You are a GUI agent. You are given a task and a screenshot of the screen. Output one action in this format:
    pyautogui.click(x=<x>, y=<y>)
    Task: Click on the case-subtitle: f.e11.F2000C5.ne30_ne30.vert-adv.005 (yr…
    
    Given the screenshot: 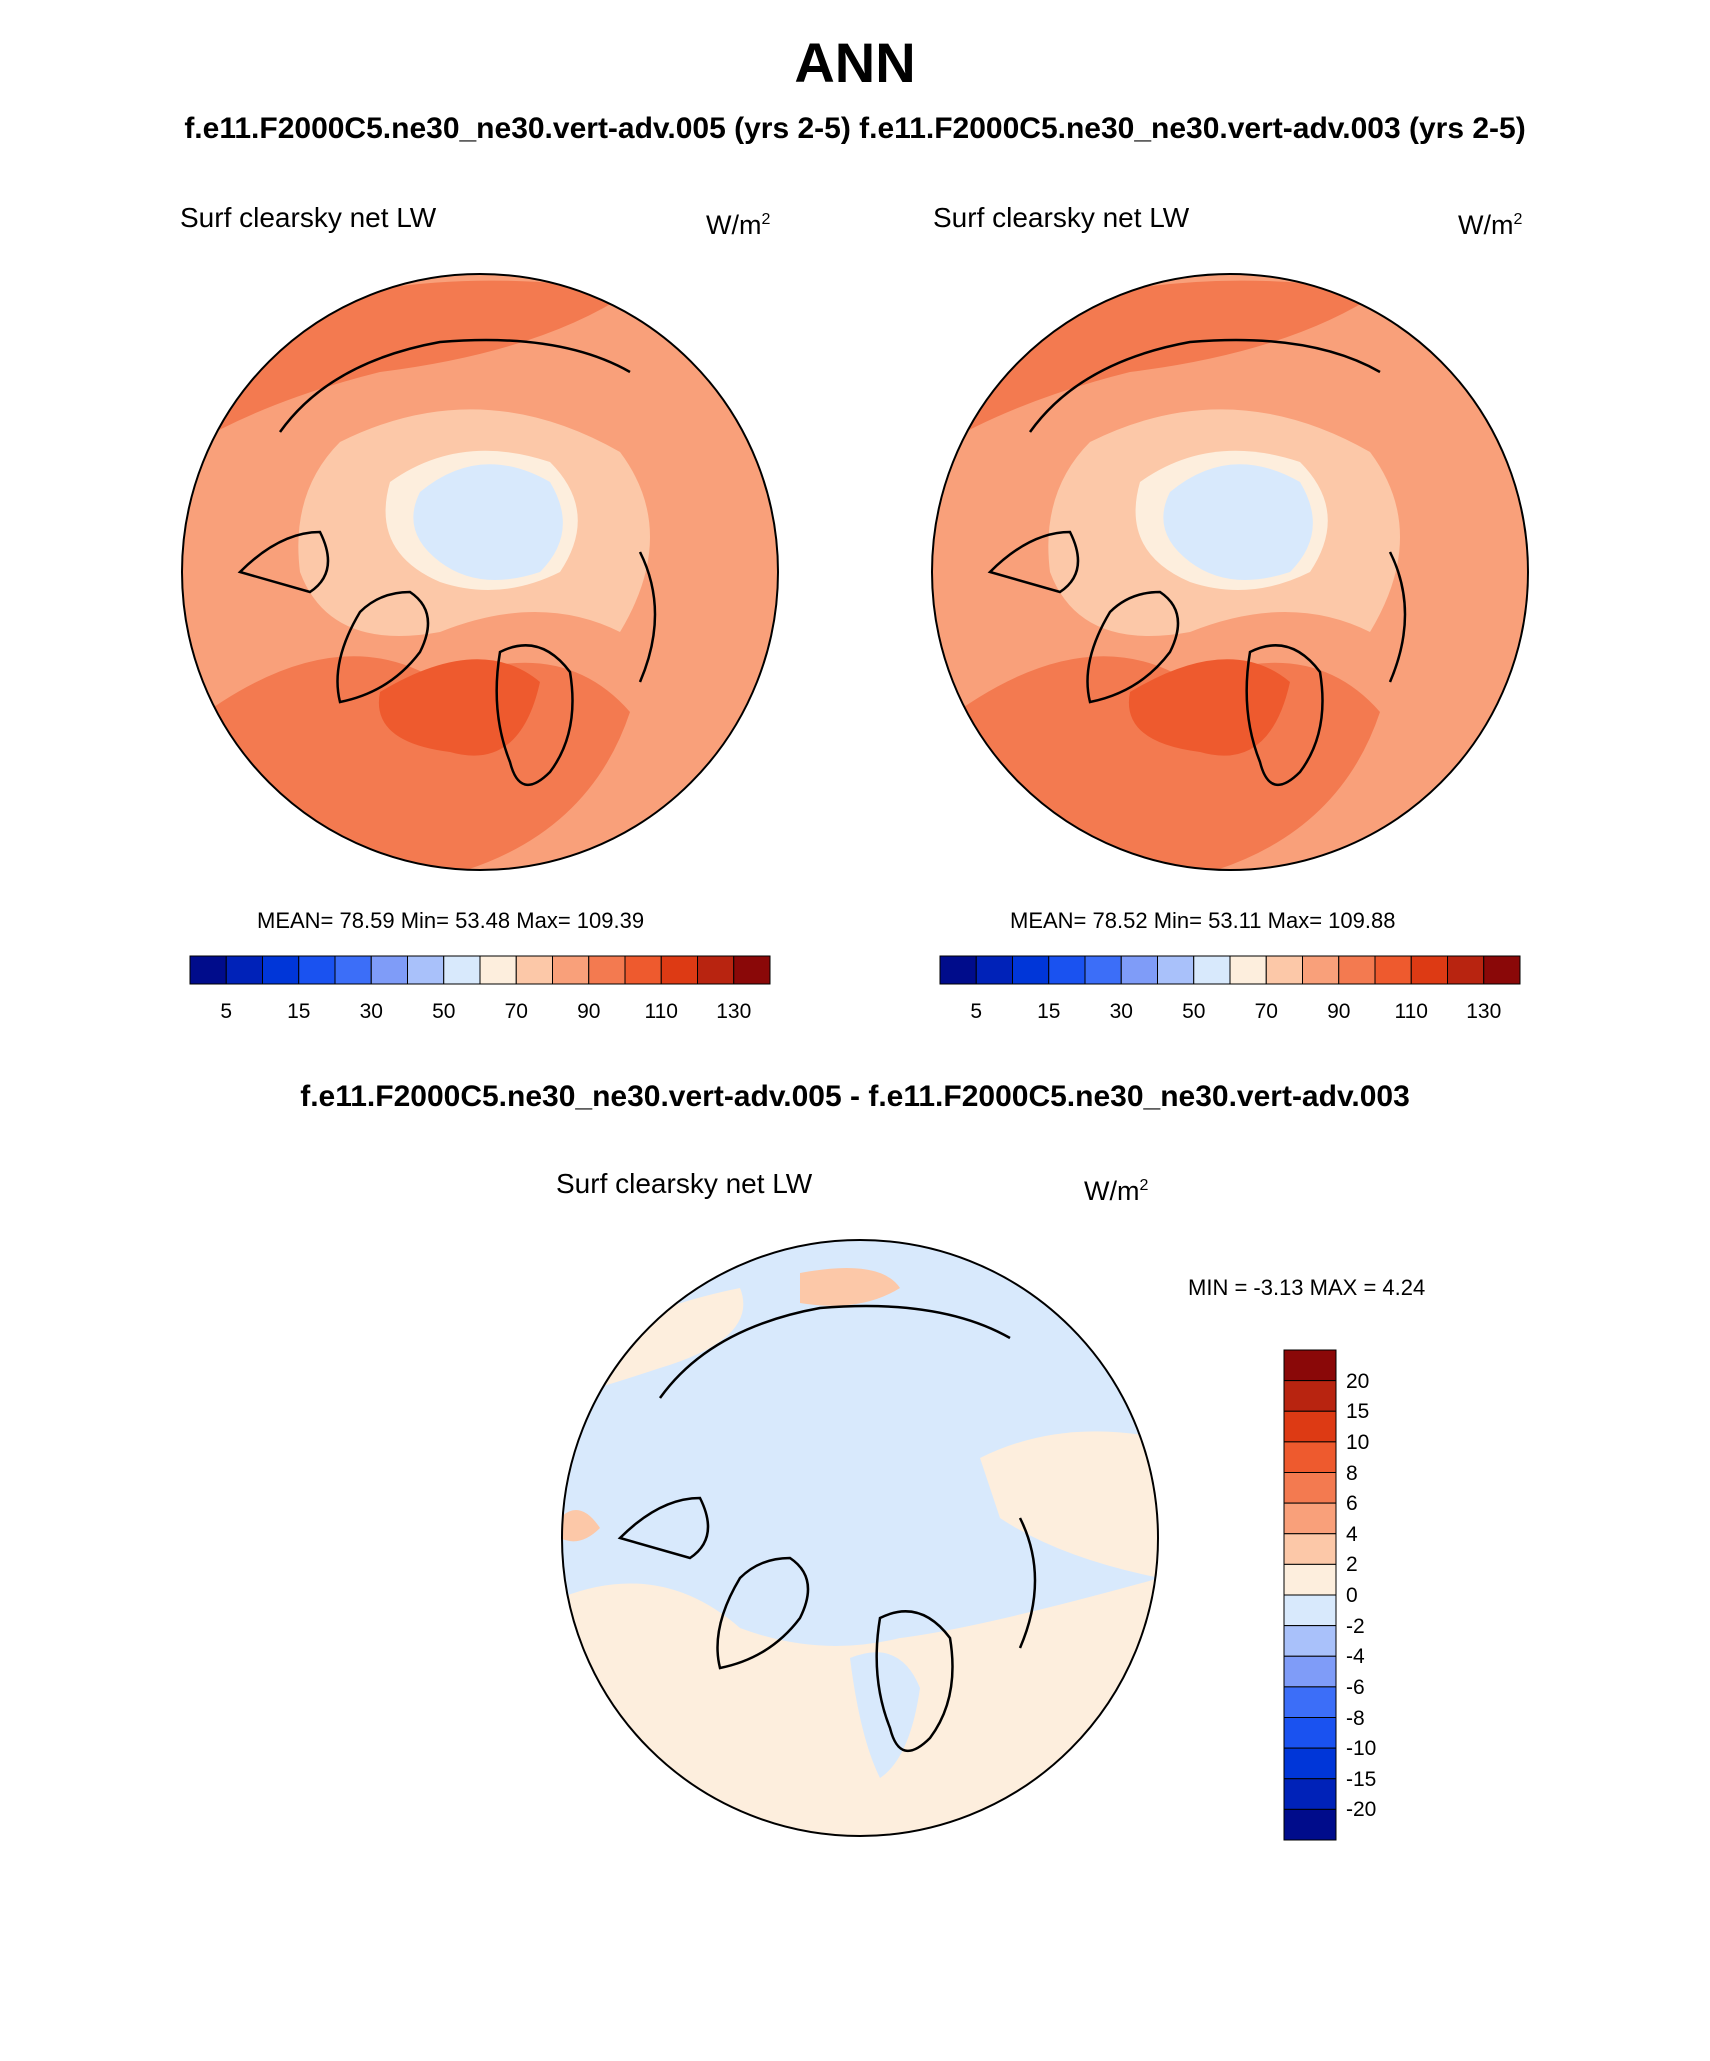 What is the action you would take?
    pyautogui.click(x=855, y=128)
    